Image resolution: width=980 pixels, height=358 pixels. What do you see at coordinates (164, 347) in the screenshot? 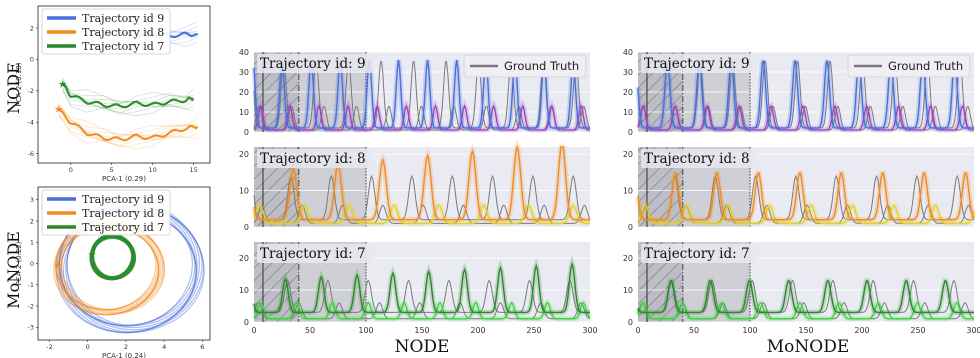
I see `pca-xtick-label: 4` at bounding box center [164, 347].